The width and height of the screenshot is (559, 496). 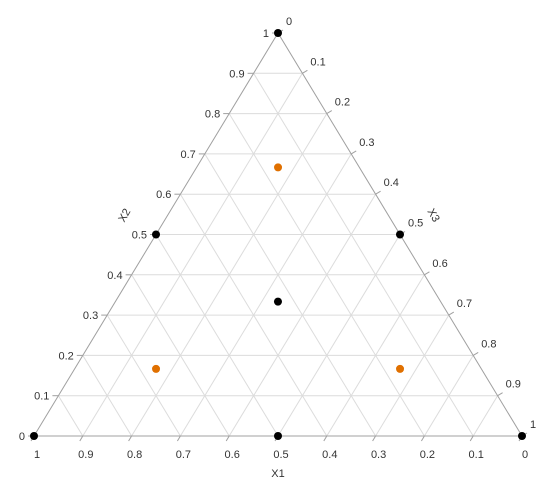 I want to click on x2-tick-label: 1, so click(x=266, y=34).